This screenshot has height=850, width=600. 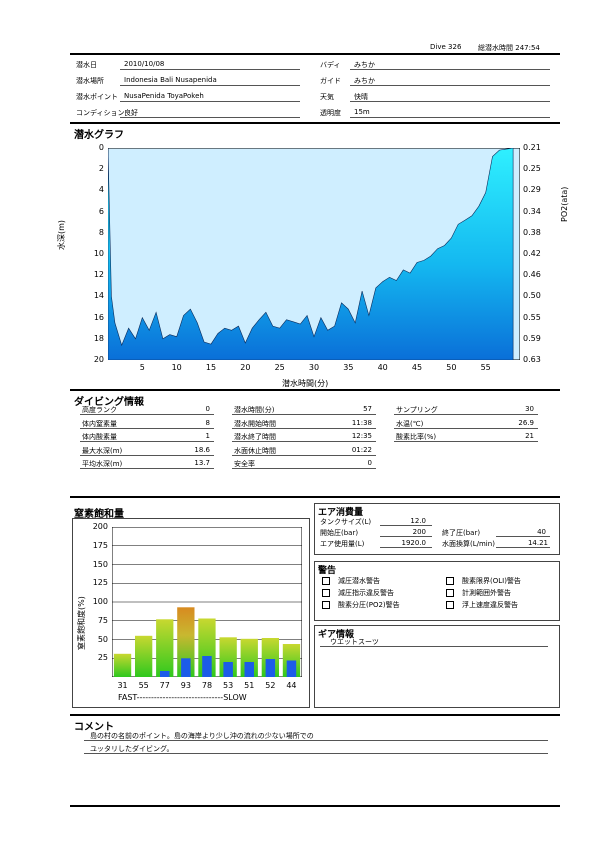 What do you see at coordinates (235, 697) in the screenshot?
I see `slow-label: SLOW` at bounding box center [235, 697].